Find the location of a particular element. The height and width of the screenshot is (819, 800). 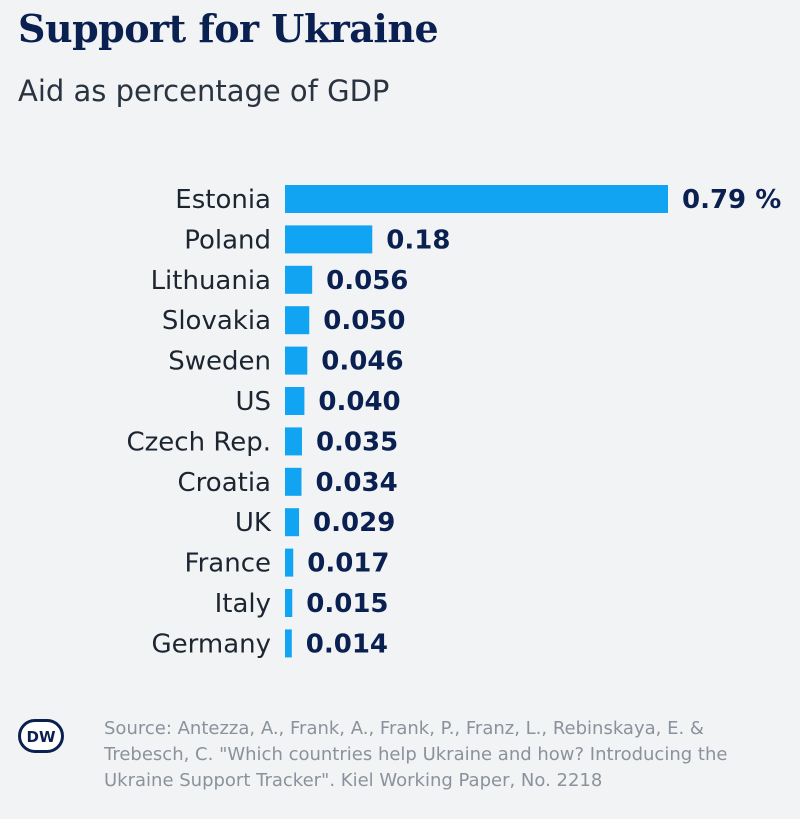

value-label-france: 0.017 is located at coordinates (348, 564).